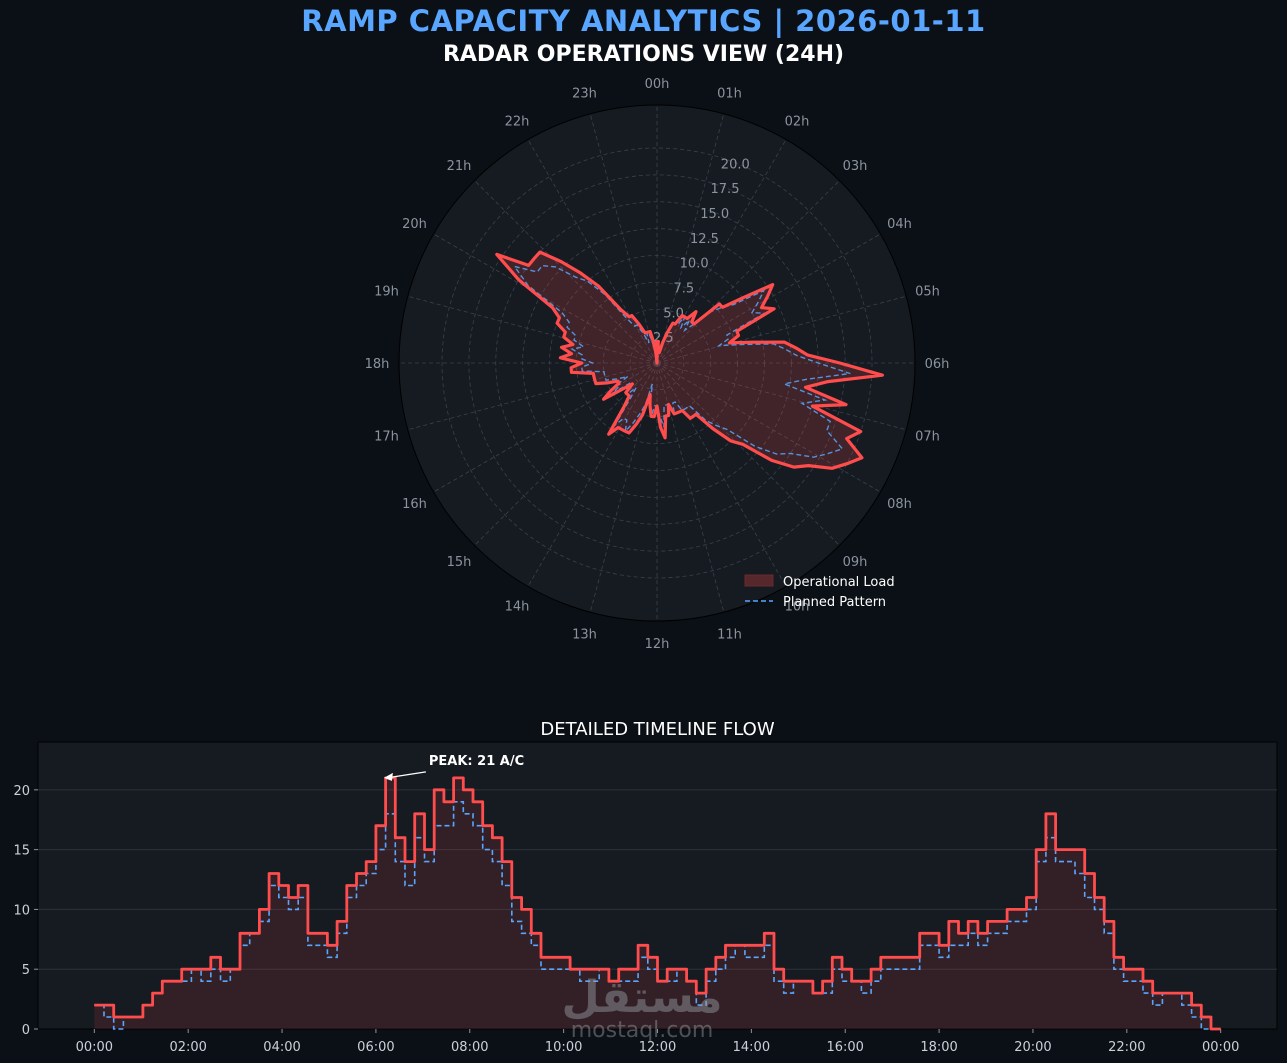 Image resolution: width=1287 pixels, height=1063 pixels. What do you see at coordinates (469, 1047) in the screenshot?
I see `x-tick-label: 08:00` at bounding box center [469, 1047].